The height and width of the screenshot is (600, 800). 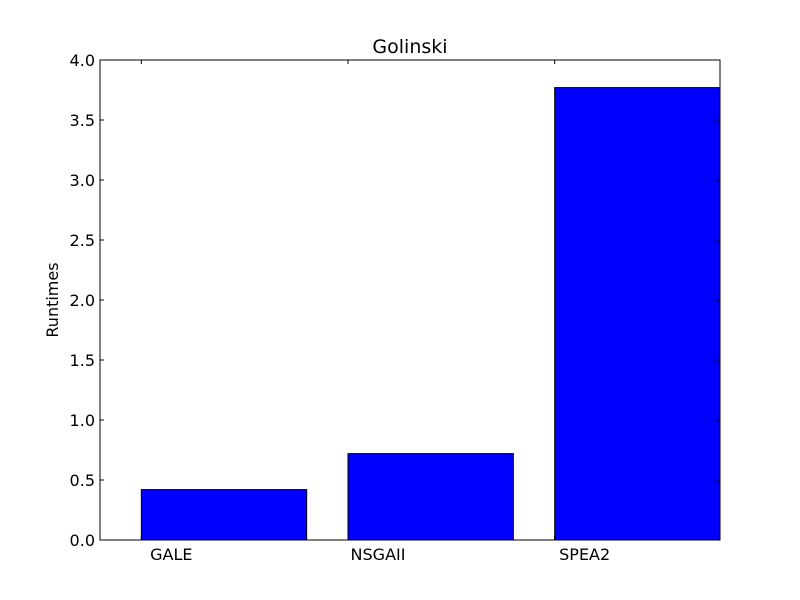 What do you see at coordinates (52, 299) in the screenshot?
I see `y-axis-label: Runtimes` at bounding box center [52, 299].